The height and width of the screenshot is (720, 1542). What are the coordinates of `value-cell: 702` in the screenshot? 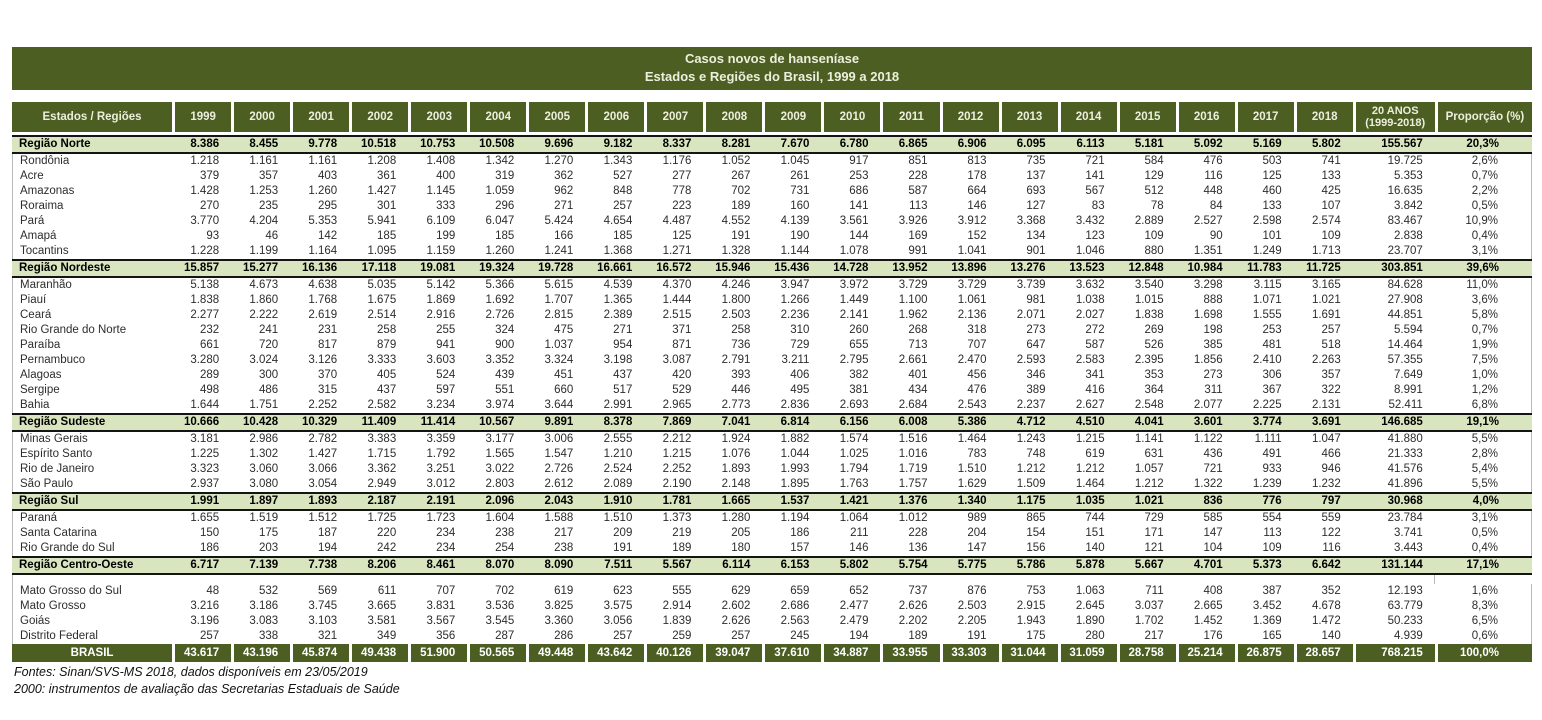 It's located at (733, 191).